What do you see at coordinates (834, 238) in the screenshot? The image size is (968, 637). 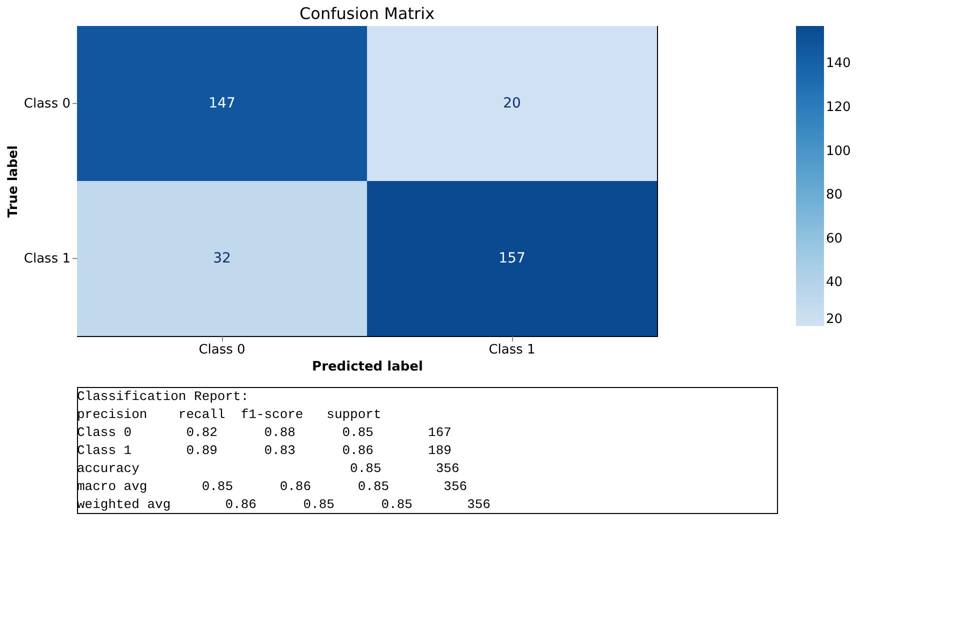 I see `color-bar-label: 60` at bounding box center [834, 238].